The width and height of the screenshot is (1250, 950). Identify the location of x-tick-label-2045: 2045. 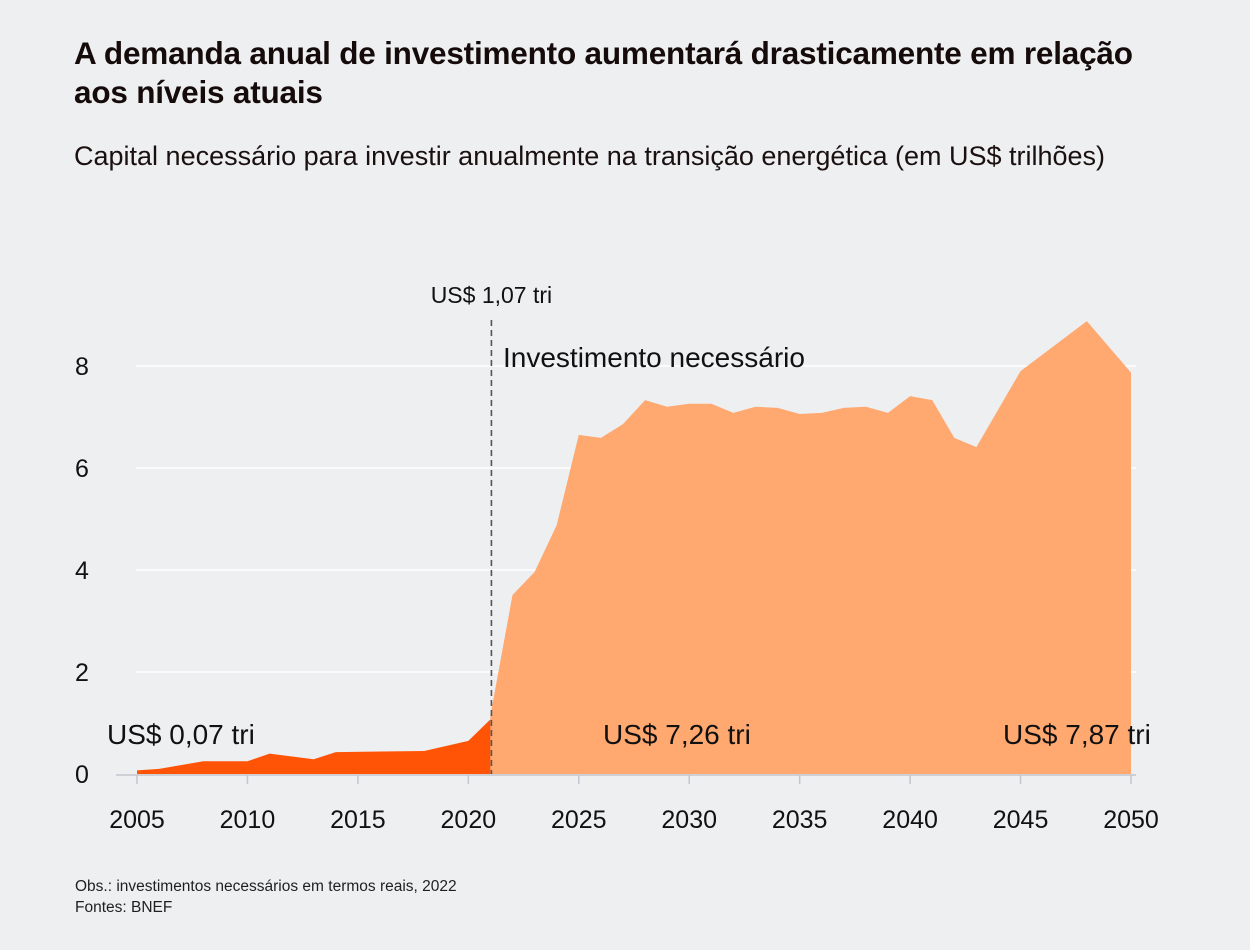
(1021, 820).